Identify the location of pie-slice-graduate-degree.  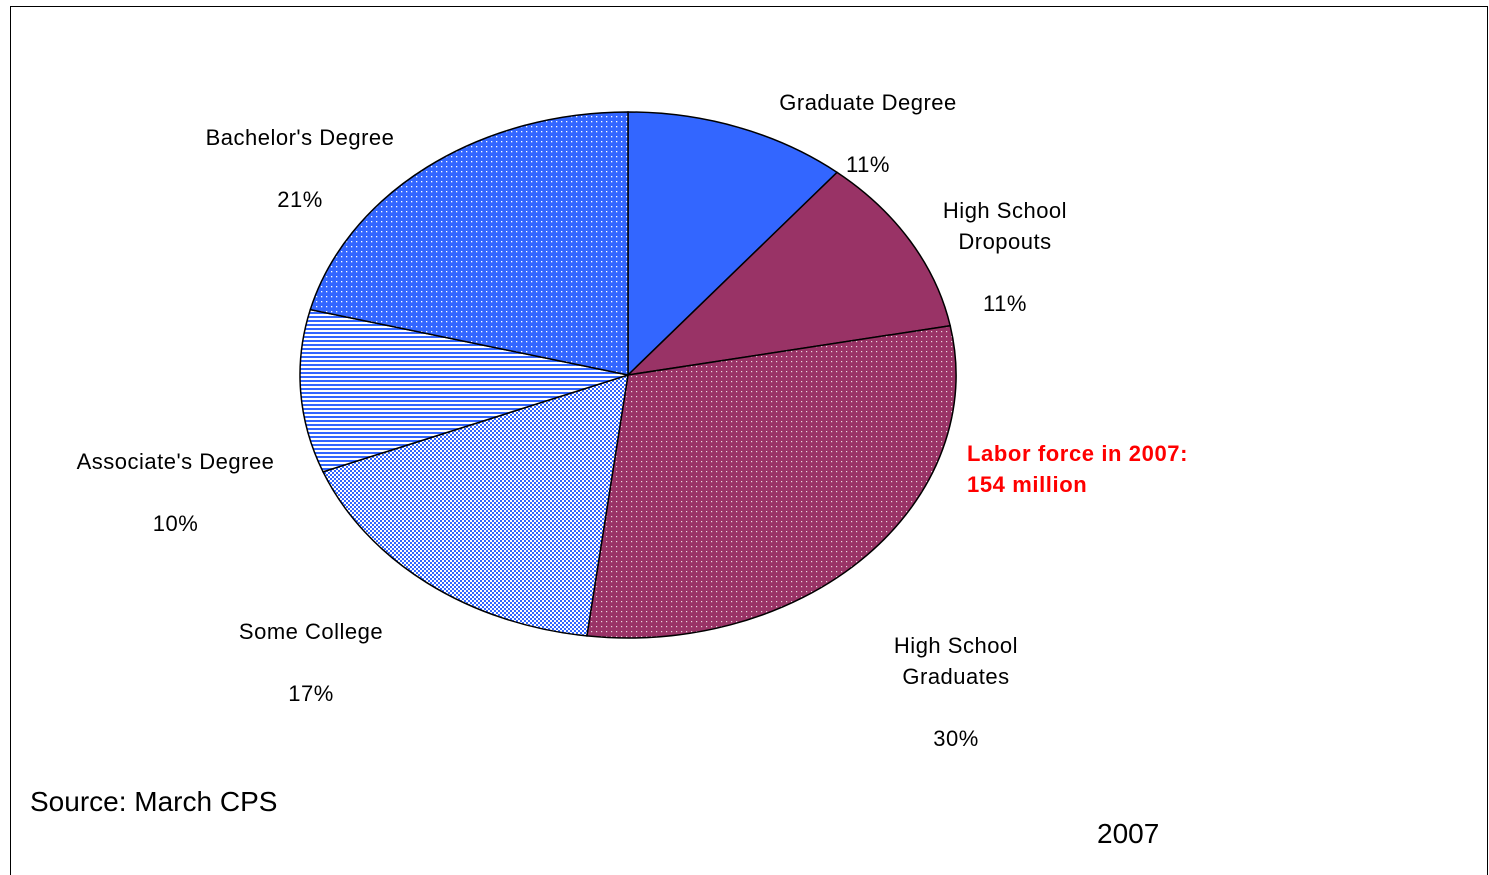
(733, 244).